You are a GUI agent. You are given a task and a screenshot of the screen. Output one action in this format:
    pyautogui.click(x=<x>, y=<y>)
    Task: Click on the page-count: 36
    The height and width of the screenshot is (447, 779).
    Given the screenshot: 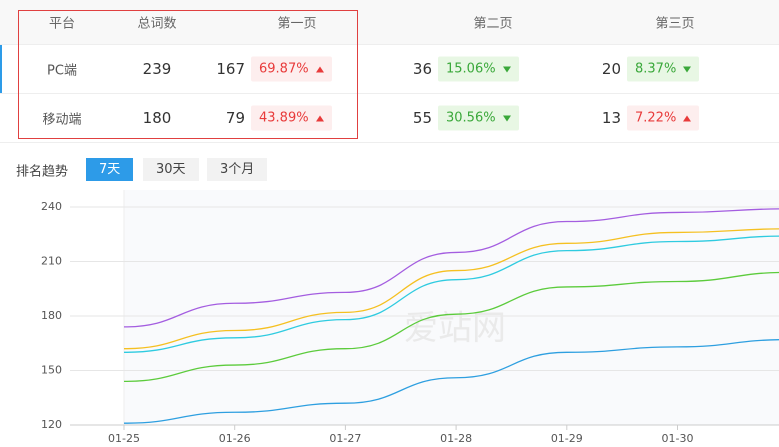 What is the action you would take?
    pyautogui.click(x=422, y=69)
    